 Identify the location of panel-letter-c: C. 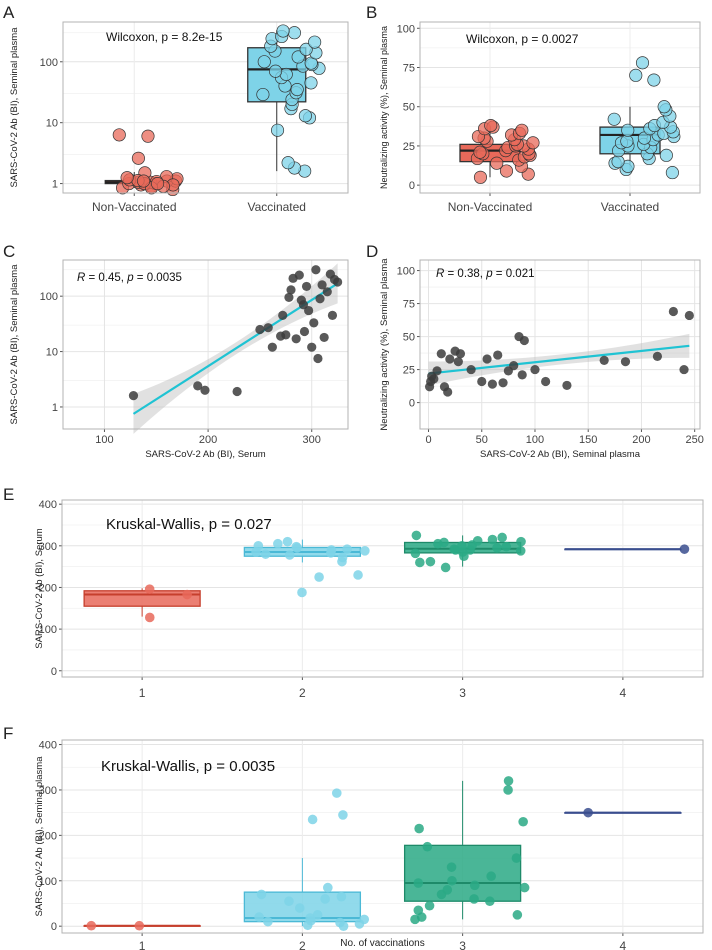
(9, 251).